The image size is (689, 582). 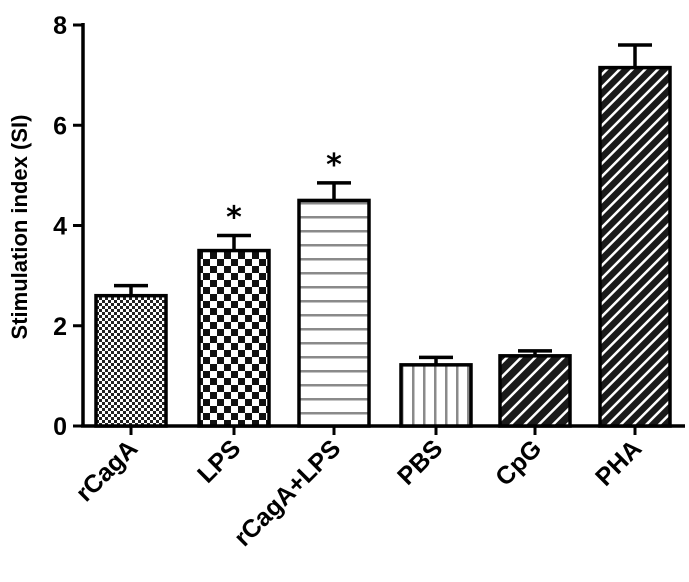 I want to click on bar-rcaga-lps, so click(x=334, y=313).